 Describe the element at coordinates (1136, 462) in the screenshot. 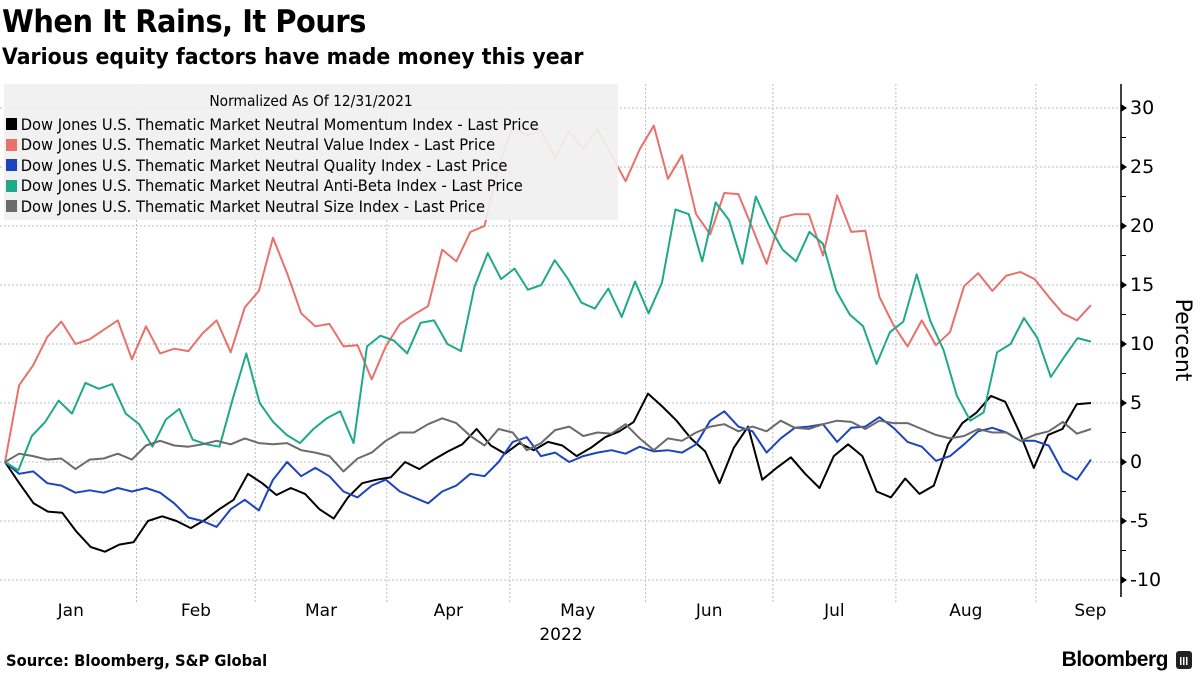

I see `y-tick-label: 0` at that location.